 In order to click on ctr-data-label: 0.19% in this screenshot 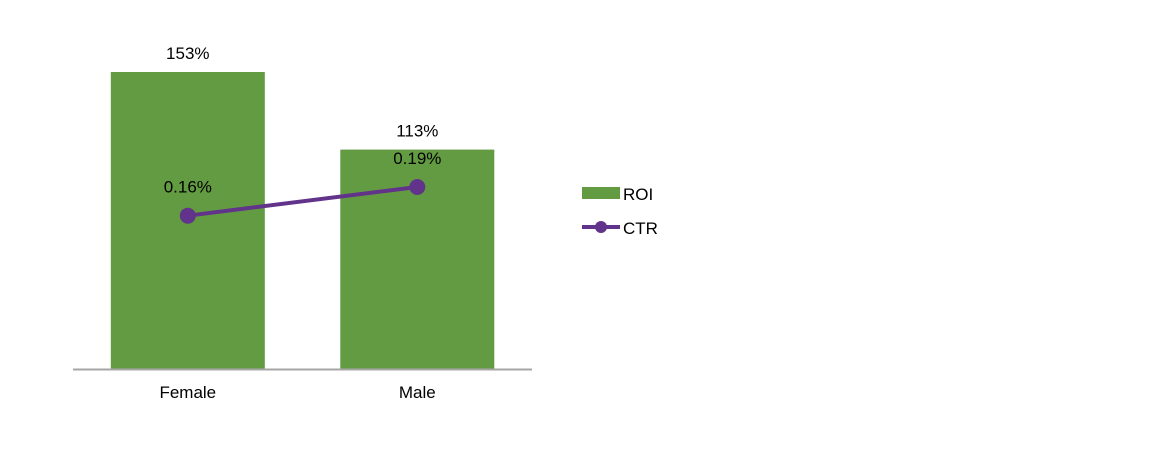, I will do `click(417, 158)`.